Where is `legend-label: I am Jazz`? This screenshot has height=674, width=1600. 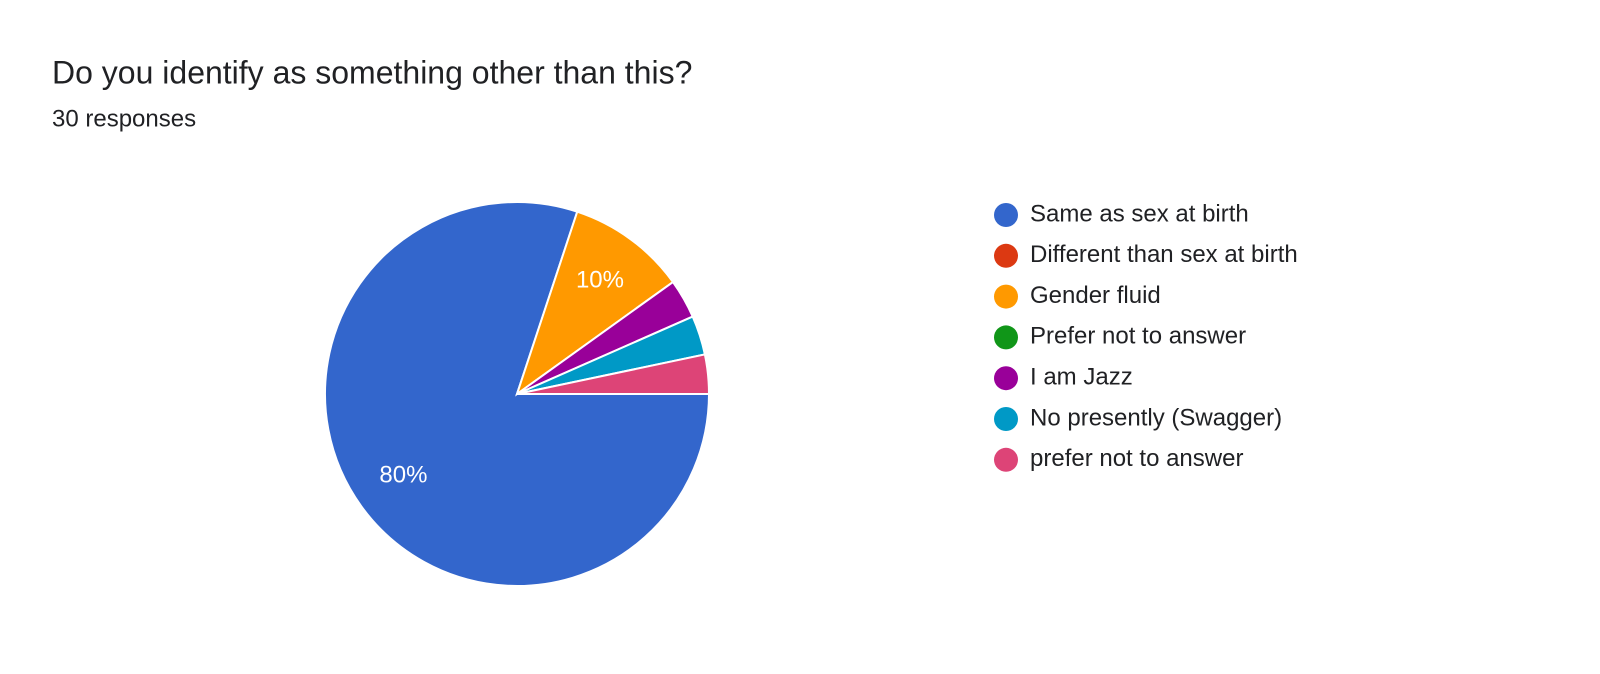
legend-label: I am Jazz is located at coordinates (1081, 377).